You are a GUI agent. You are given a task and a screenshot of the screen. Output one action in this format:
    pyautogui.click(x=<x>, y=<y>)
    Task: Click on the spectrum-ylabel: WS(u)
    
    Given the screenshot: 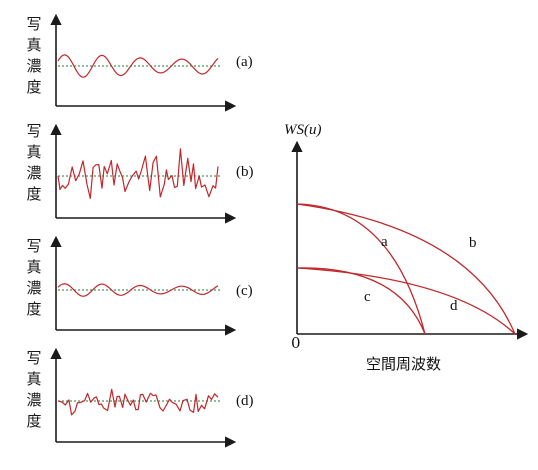 What is the action you would take?
    pyautogui.click(x=303, y=130)
    